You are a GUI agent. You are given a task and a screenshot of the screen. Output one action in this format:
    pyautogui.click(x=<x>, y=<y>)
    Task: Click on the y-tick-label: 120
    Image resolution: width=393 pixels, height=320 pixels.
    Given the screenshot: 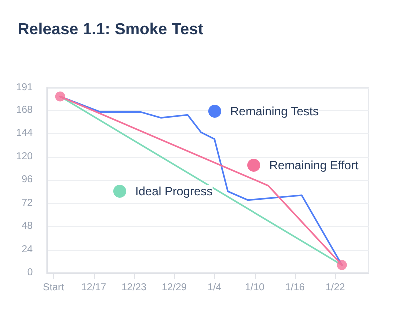 What is the action you would take?
    pyautogui.click(x=25, y=156)
    